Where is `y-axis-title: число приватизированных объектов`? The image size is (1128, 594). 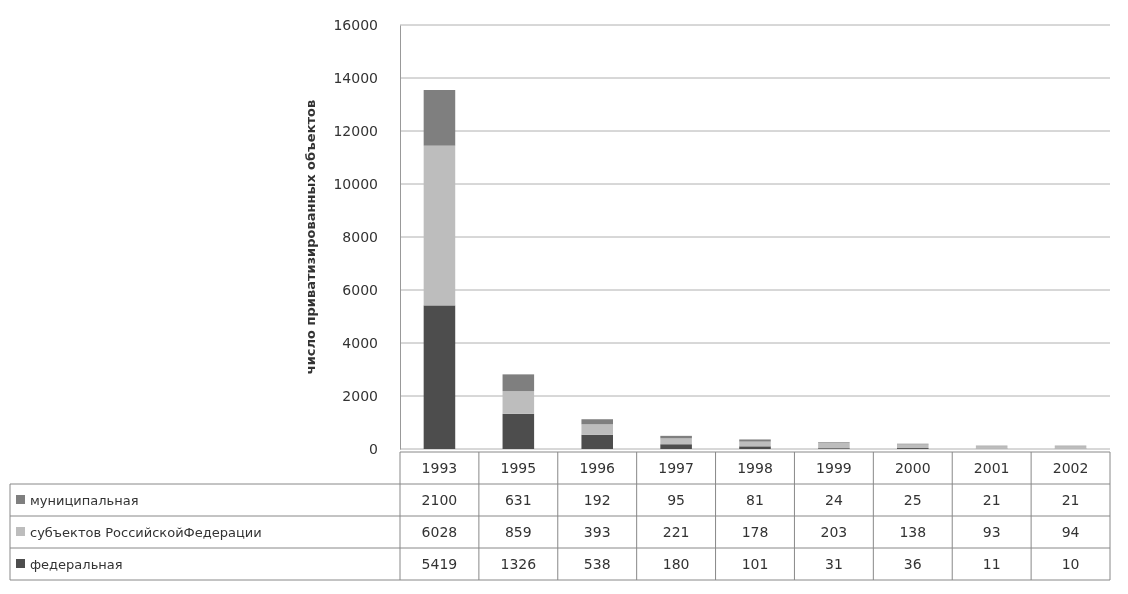
y-axis-title: число приватизированных объектов is located at coordinates (310, 237).